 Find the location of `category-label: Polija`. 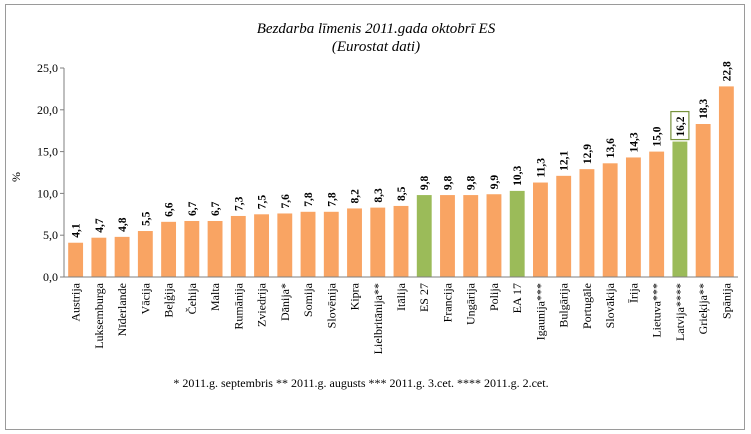

category-label: Polija is located at coordinates (494, 296).